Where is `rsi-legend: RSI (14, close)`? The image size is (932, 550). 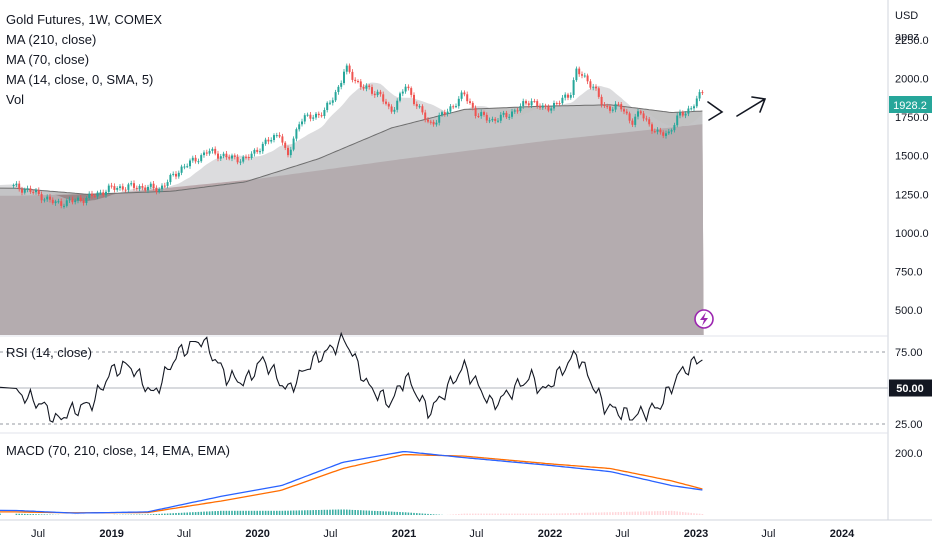 rsi-legend: RSI (14, close) is located at coordinates (49, 352).